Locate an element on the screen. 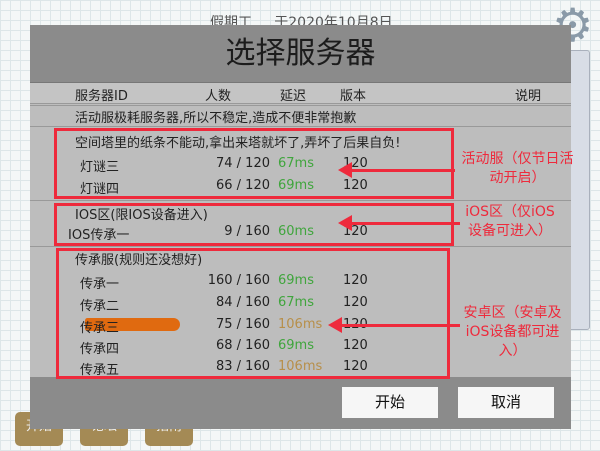  col-count: 人数 is located at coordinates (218, 96).